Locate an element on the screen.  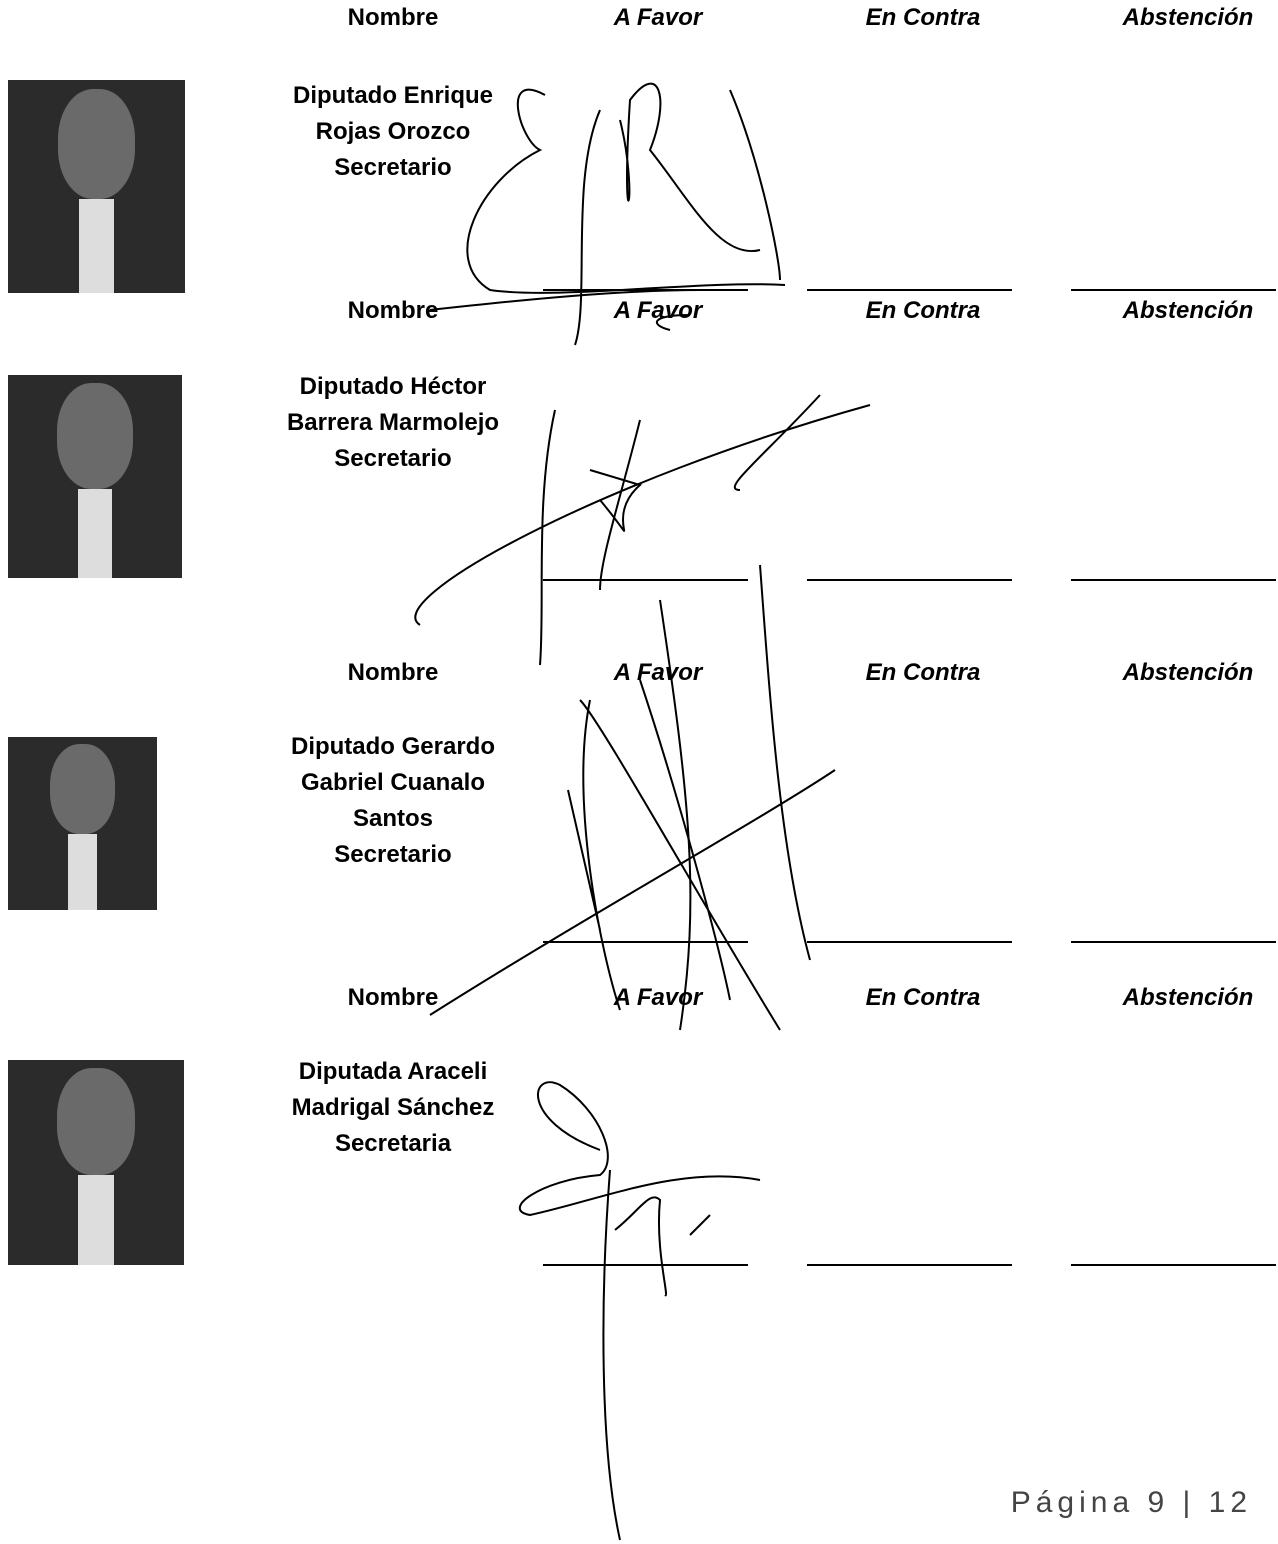
name-line: Diputado Gerardo is located at coordinates (392, 746).